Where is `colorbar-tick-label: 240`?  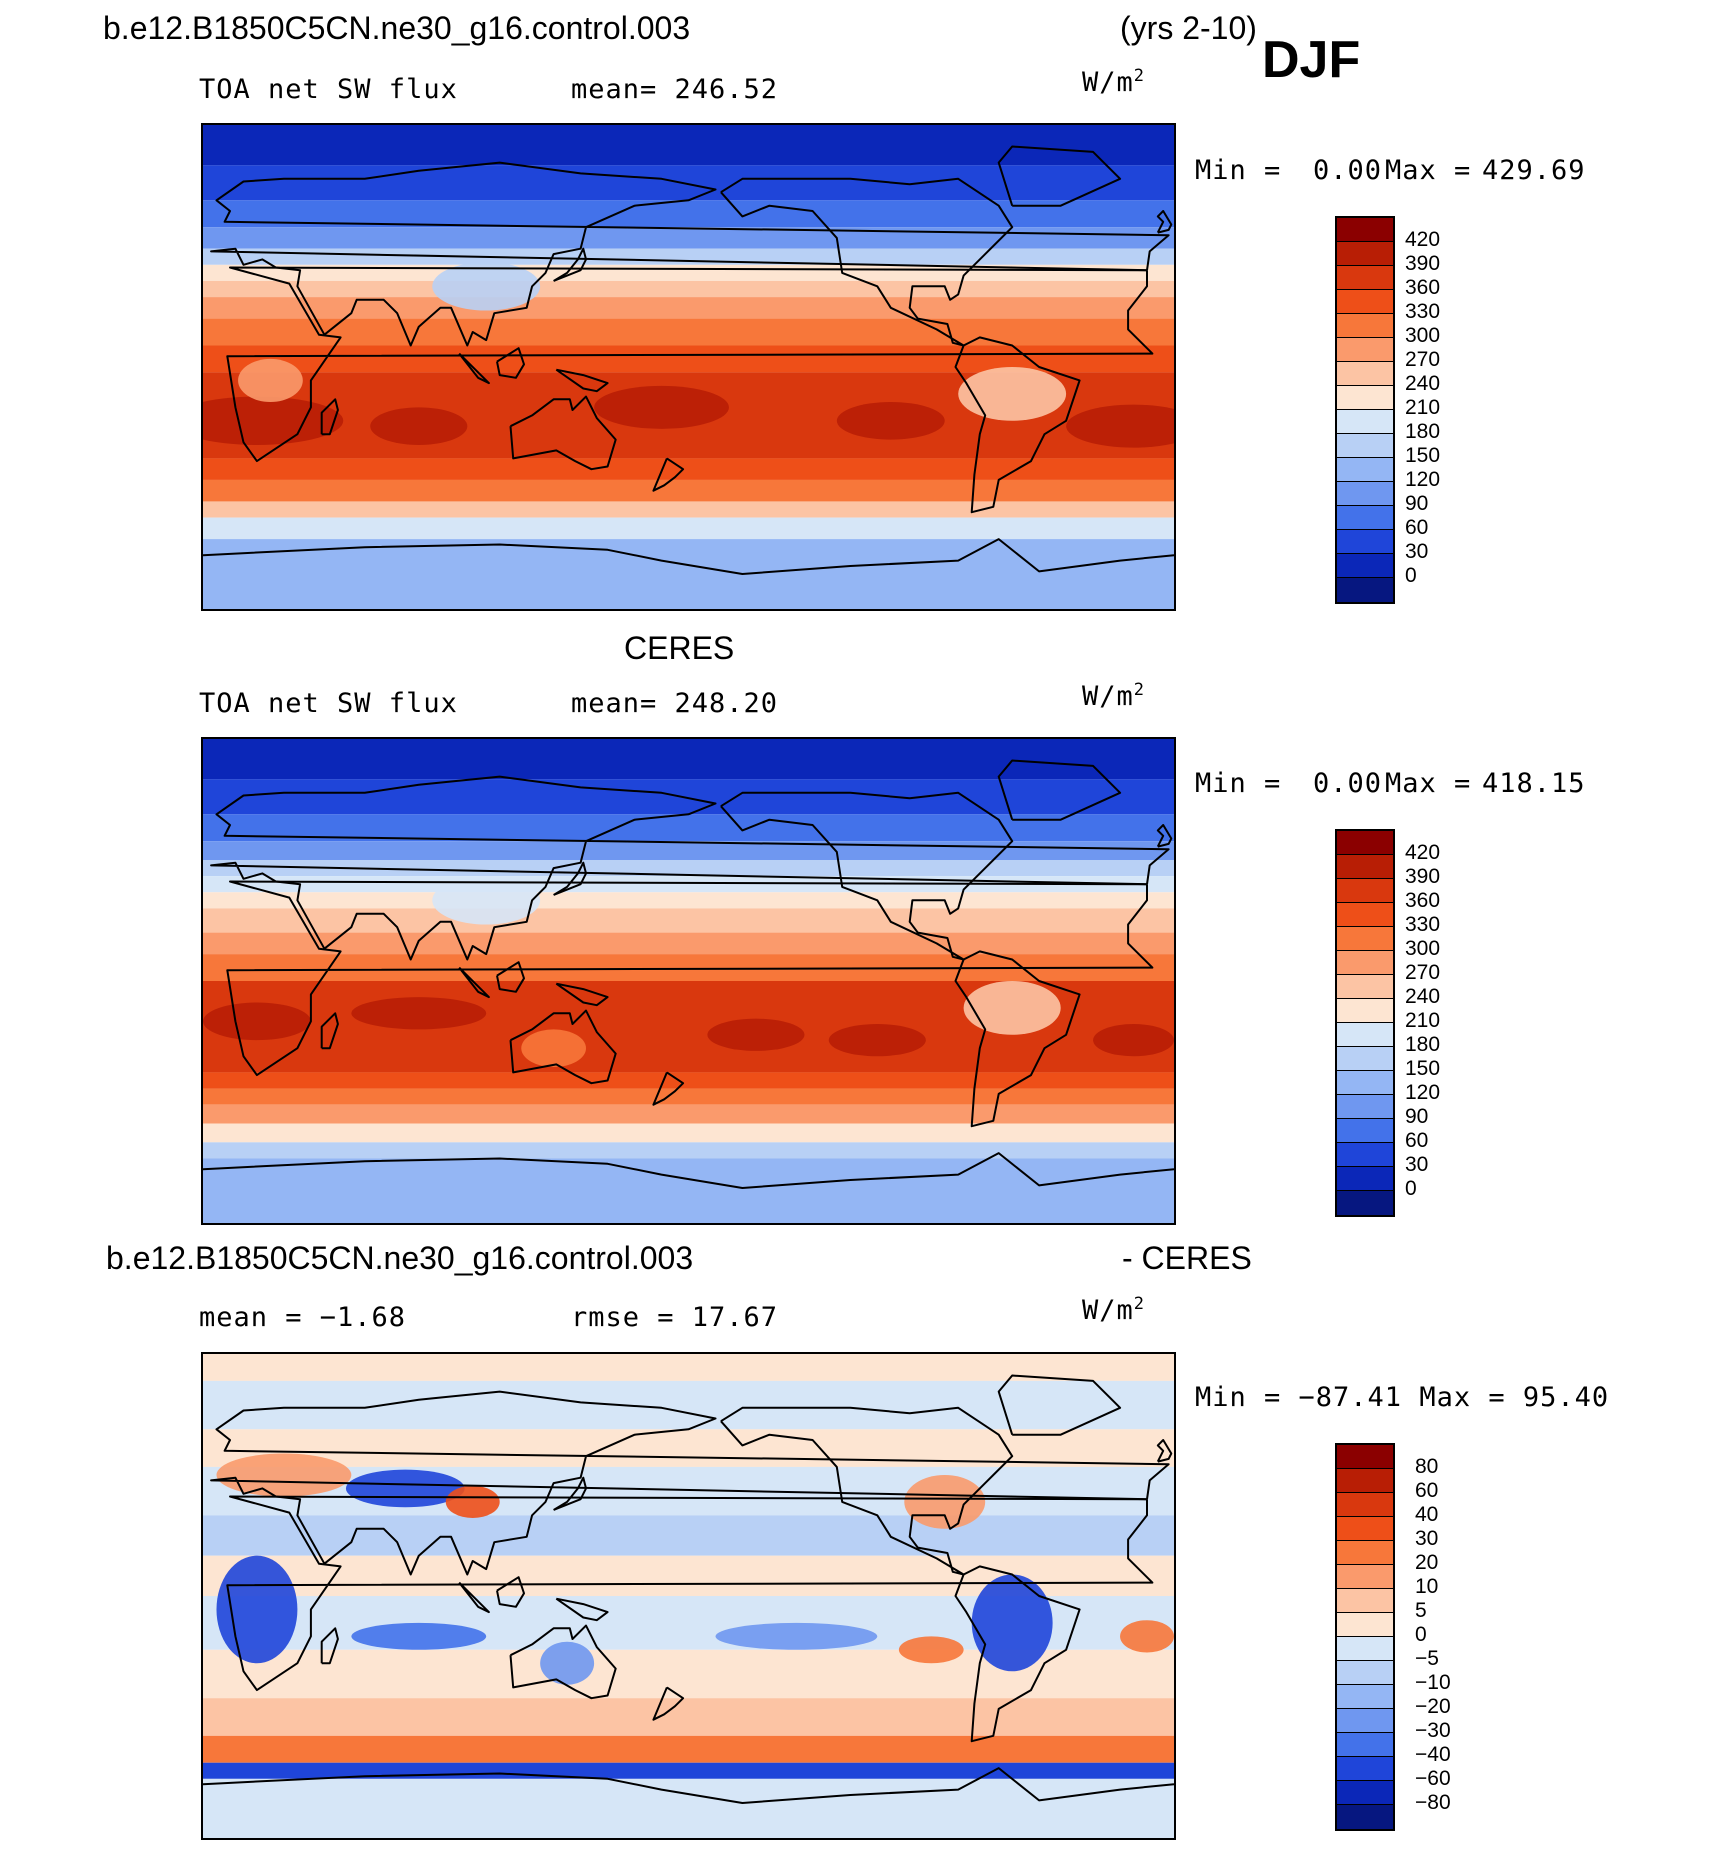 colorbar-tick-label: 240 is located at coordinates (1423, 996).